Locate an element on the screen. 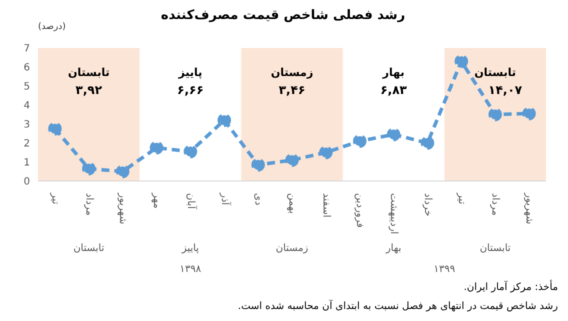  y-tick-label: 0 is located at coordinates (27, 182).